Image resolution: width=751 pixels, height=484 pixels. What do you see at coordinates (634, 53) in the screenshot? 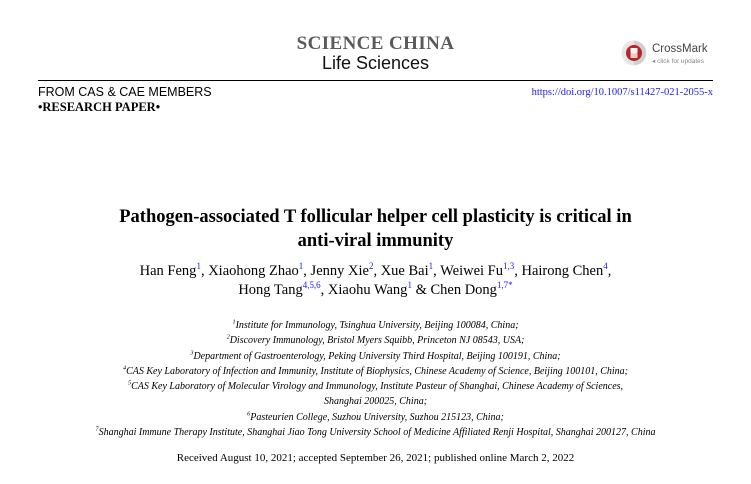
I see `crossmark-icon` at bounding box center [634, 53].